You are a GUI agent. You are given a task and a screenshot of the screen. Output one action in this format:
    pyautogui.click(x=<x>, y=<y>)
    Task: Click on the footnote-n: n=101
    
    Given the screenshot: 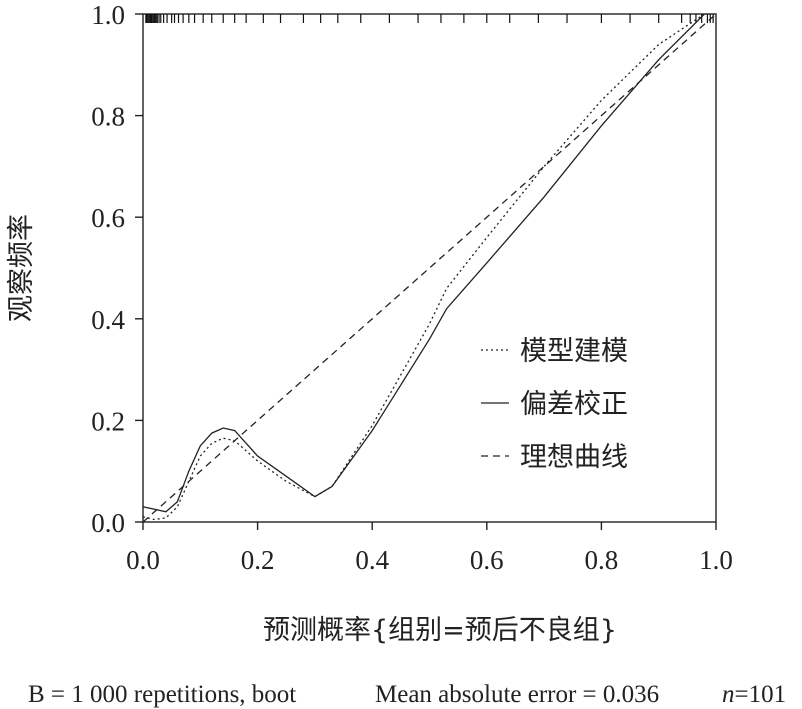 What is the action you would take?
    pyautogui.click(x=754, y=694)
    